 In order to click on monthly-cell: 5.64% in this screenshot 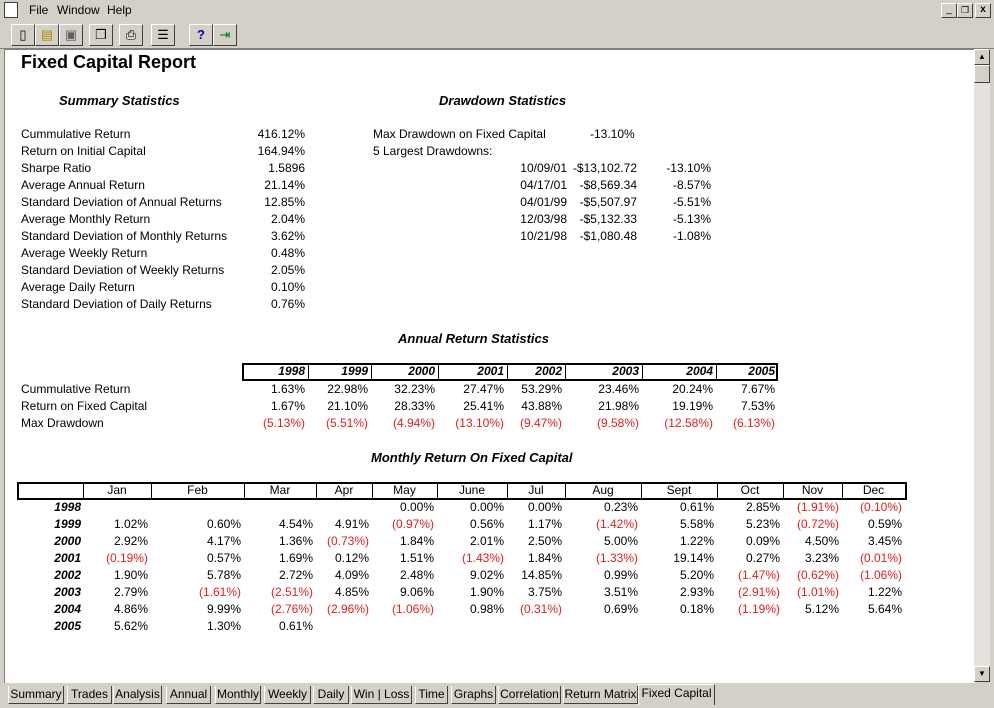, I will do `click(884, 609)`.